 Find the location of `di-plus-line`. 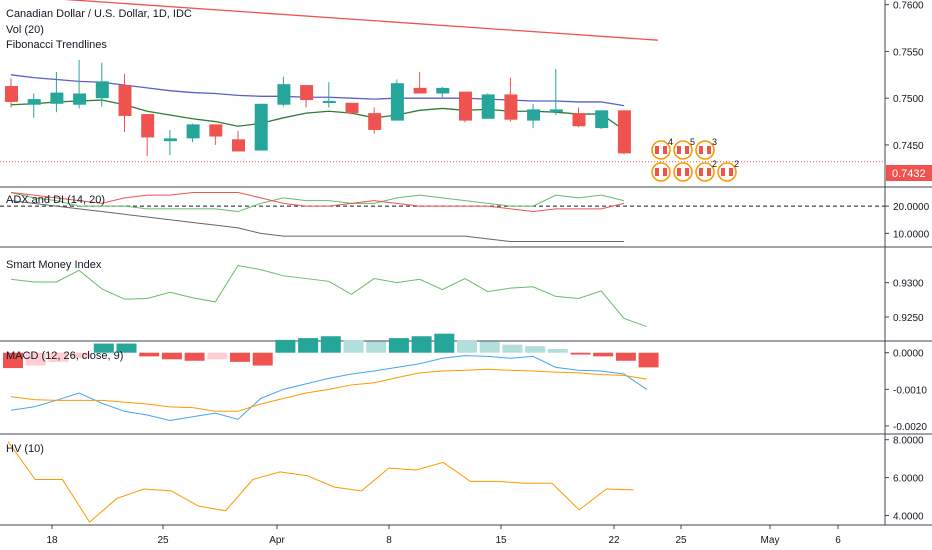

di-plus-line is located at coordinates (317, 202).